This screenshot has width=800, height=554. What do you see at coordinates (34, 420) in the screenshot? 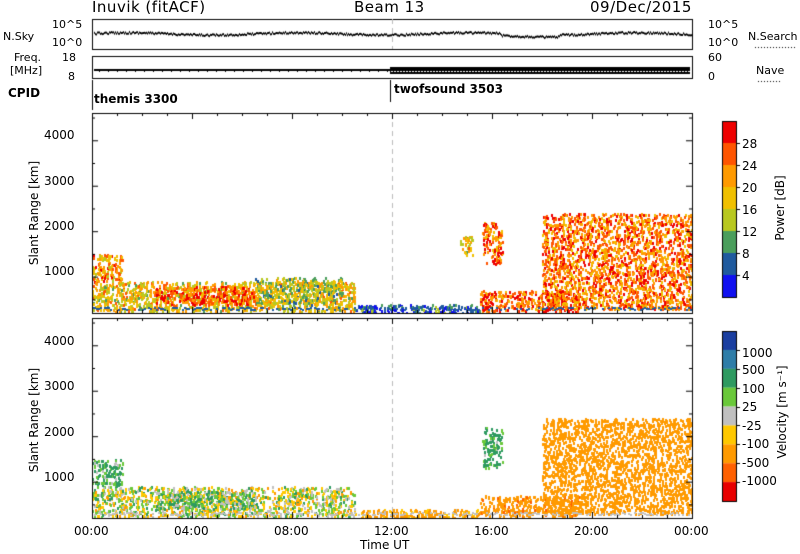
I see `velocity-ylabel: Slant Range [km]` at bounding box center [34, 420].